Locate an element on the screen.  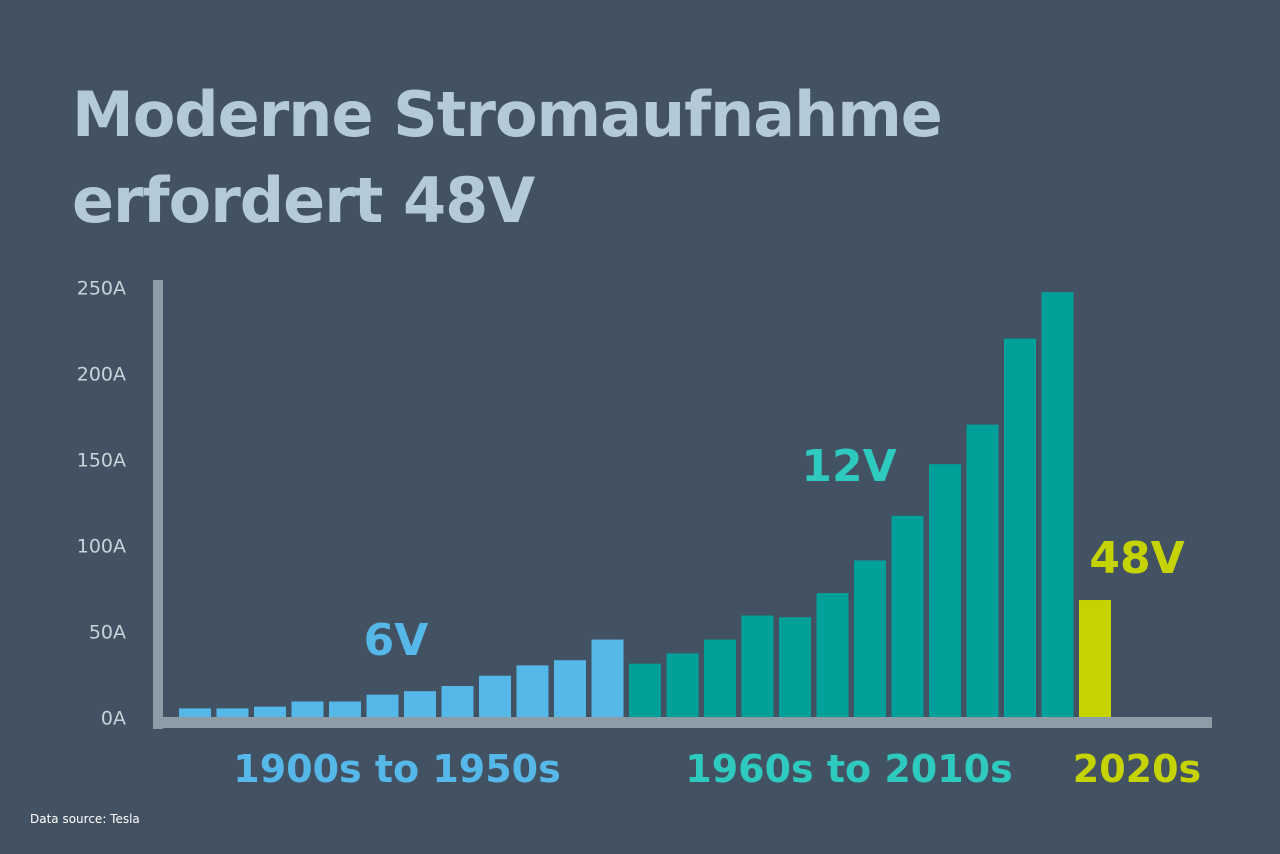
series-label: 6V is located at coordinates (396, 640).